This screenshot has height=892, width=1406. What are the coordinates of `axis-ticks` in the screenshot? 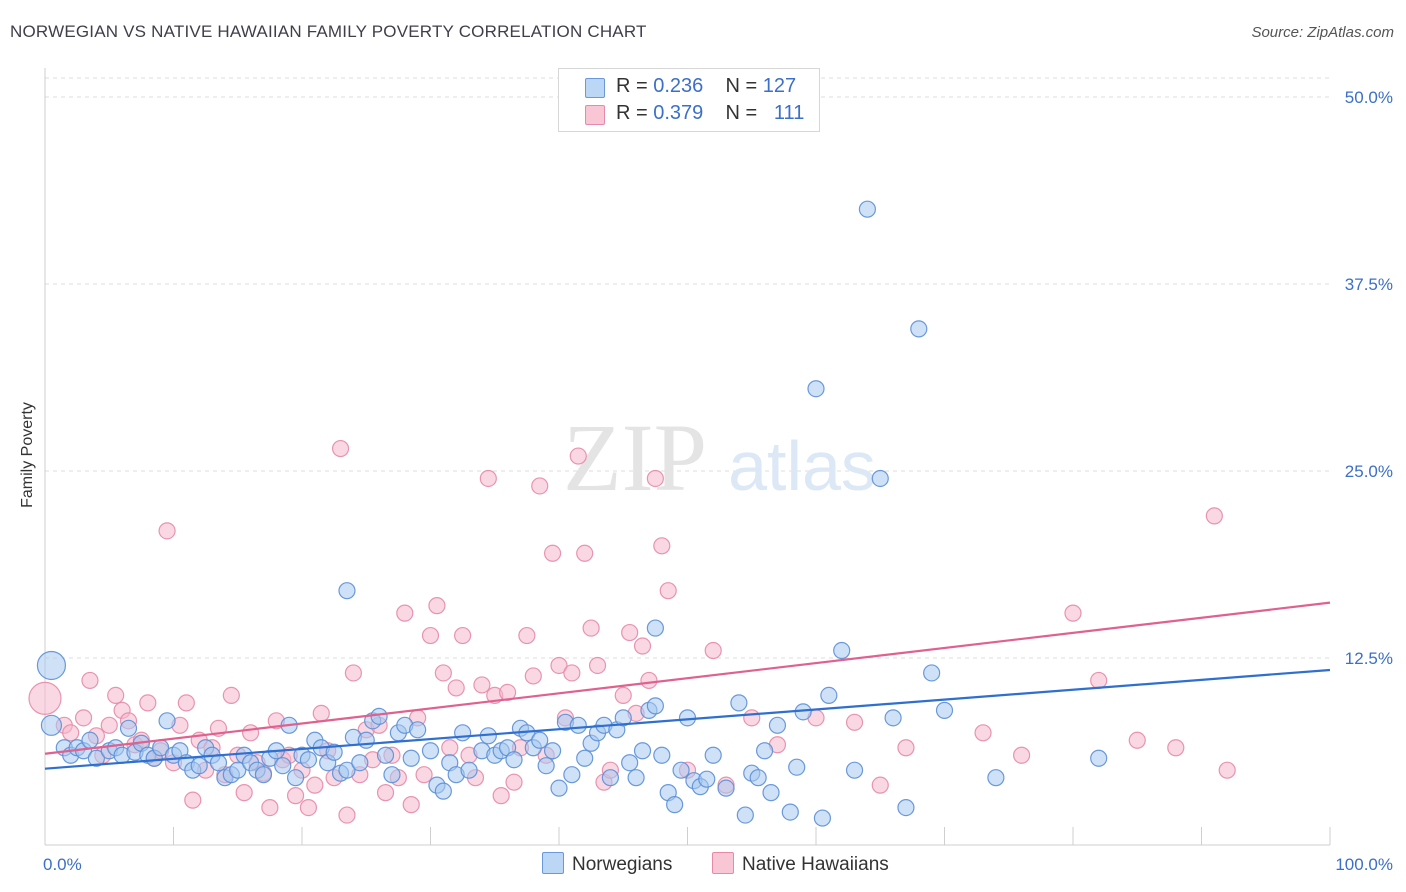 It's located at (687, 836).